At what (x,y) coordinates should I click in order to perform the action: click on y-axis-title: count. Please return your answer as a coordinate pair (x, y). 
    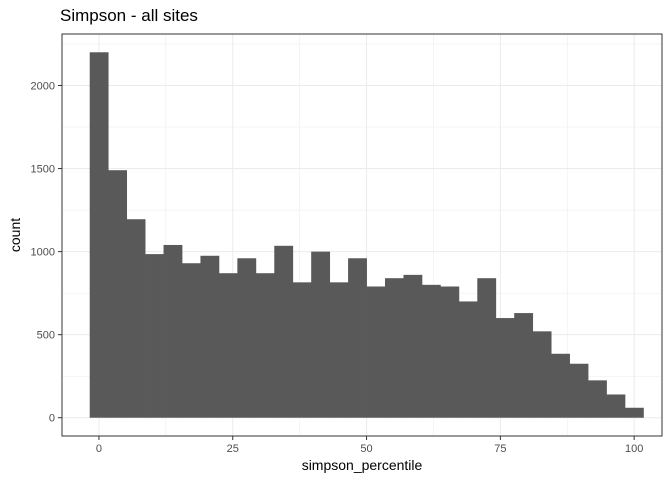
    Looking at the image, I should click on (15, 235).